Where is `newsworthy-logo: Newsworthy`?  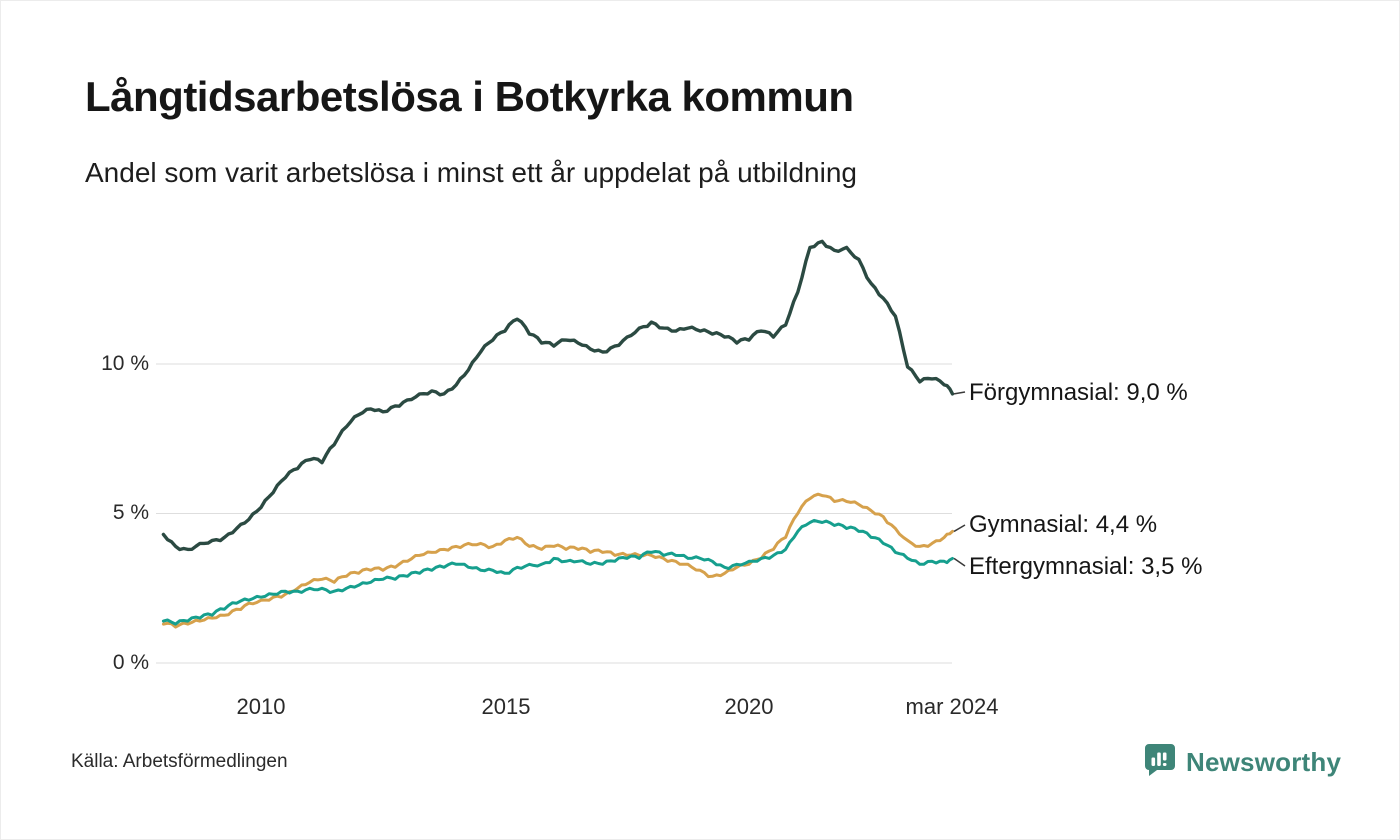 newsworthy-logo: Newsworthy is located at coordinates (1242, 762).